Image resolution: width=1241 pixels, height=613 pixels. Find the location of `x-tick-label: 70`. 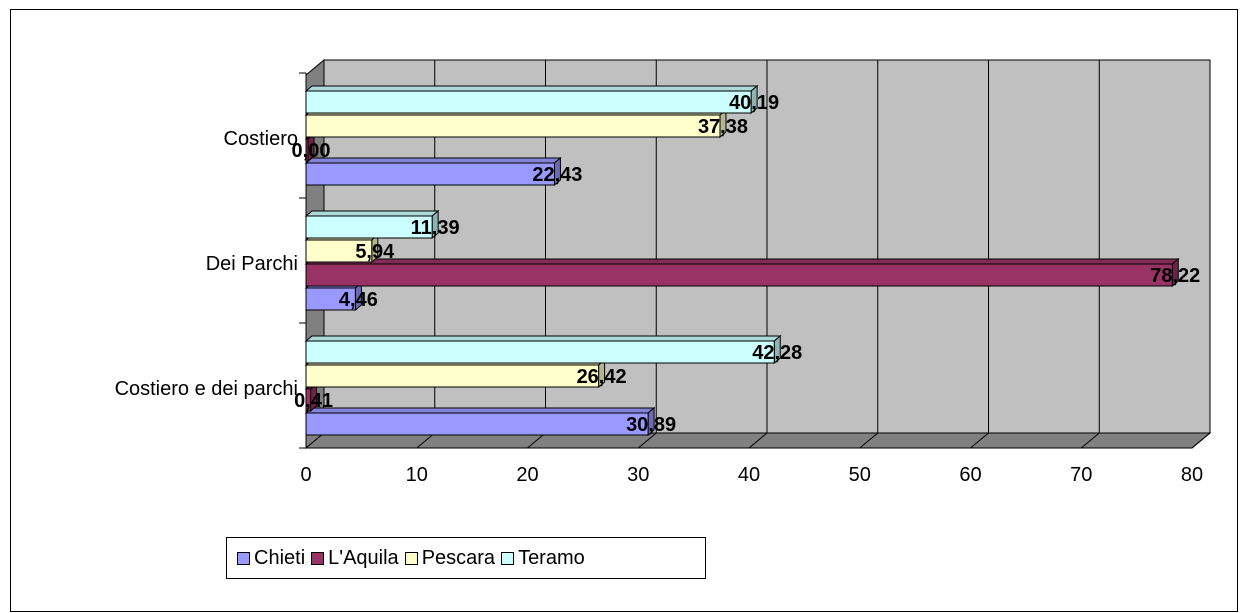

x-tick-label: 70 is located at coordinates (1081, 475).